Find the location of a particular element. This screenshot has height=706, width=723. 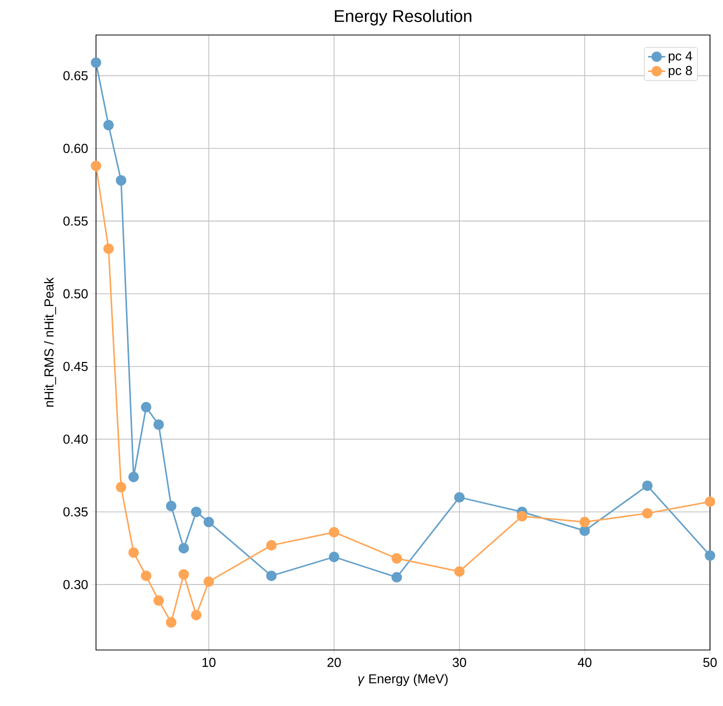

x-tick-label: 10 is located at coordinates (209, 662).